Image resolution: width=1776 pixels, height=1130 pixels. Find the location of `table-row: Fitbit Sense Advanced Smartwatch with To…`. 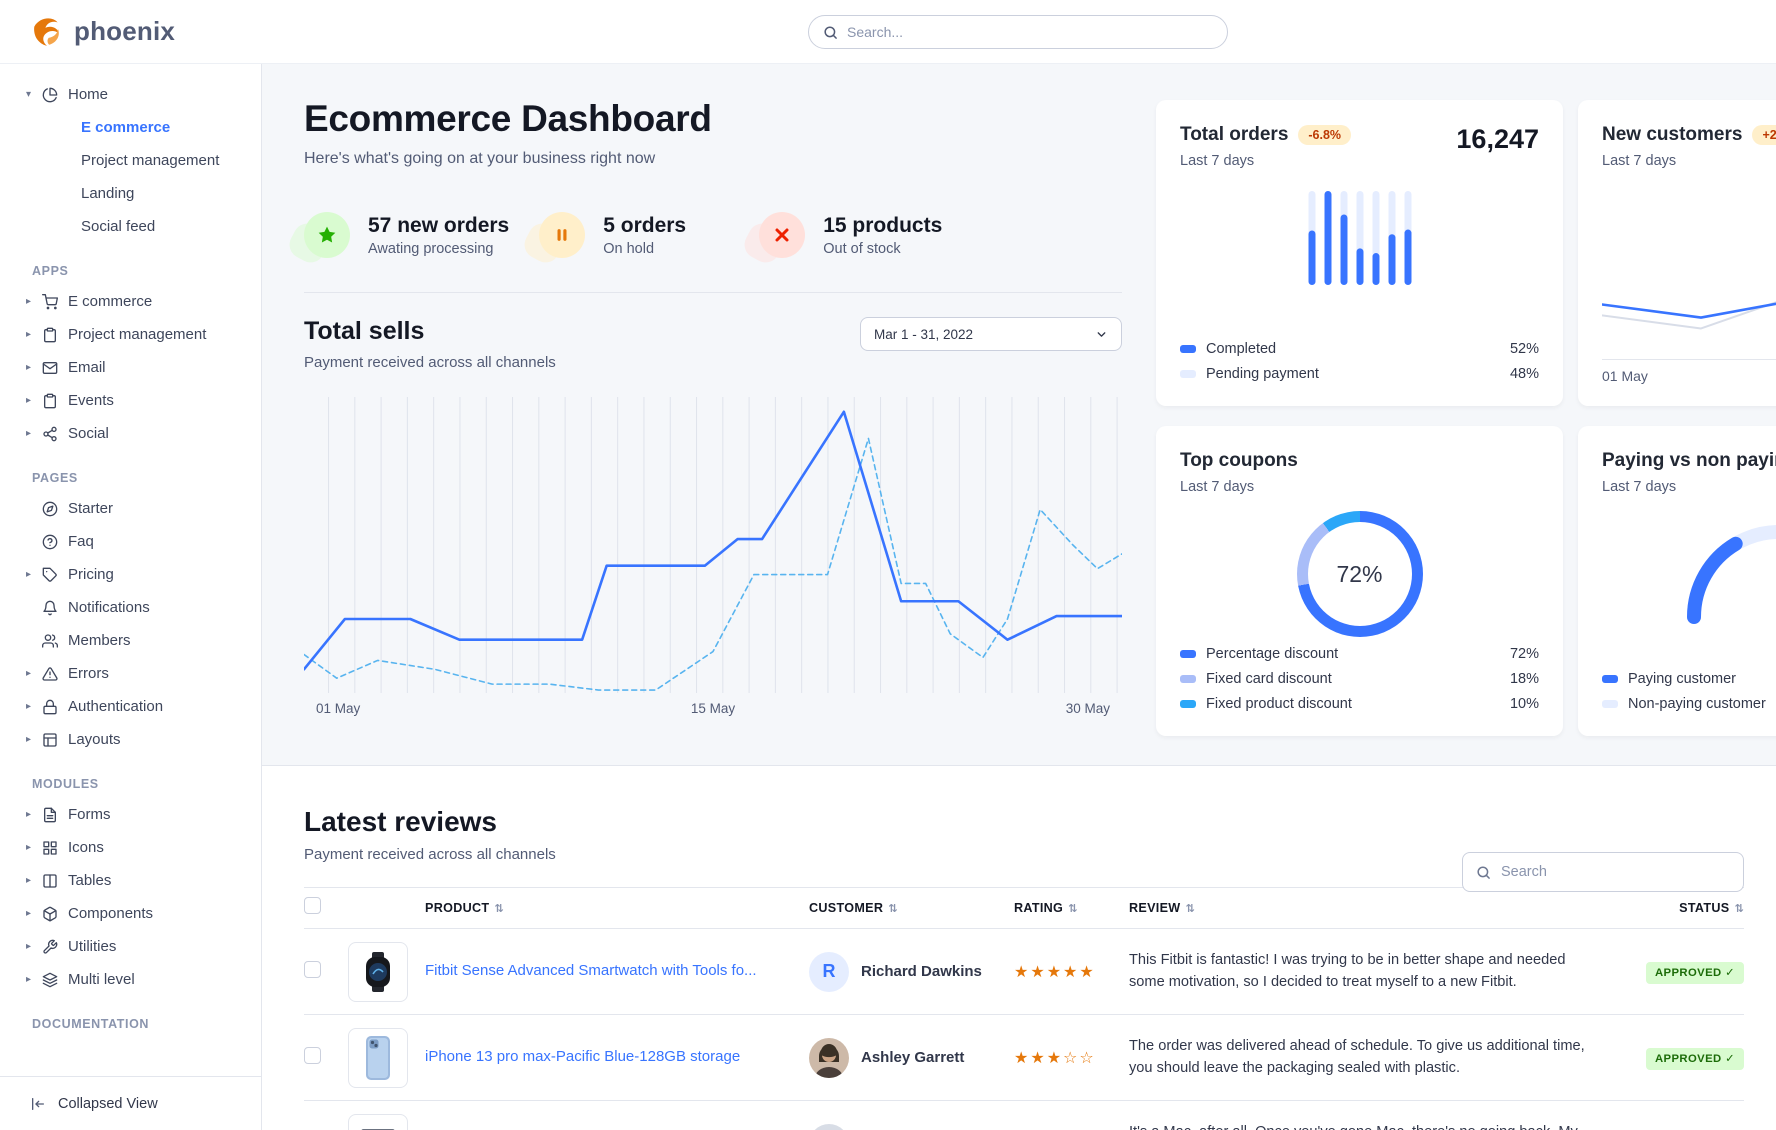

table-row: Fitbit Sense Advanced Smartwatch with To… is located at coordinates (1024, 972).